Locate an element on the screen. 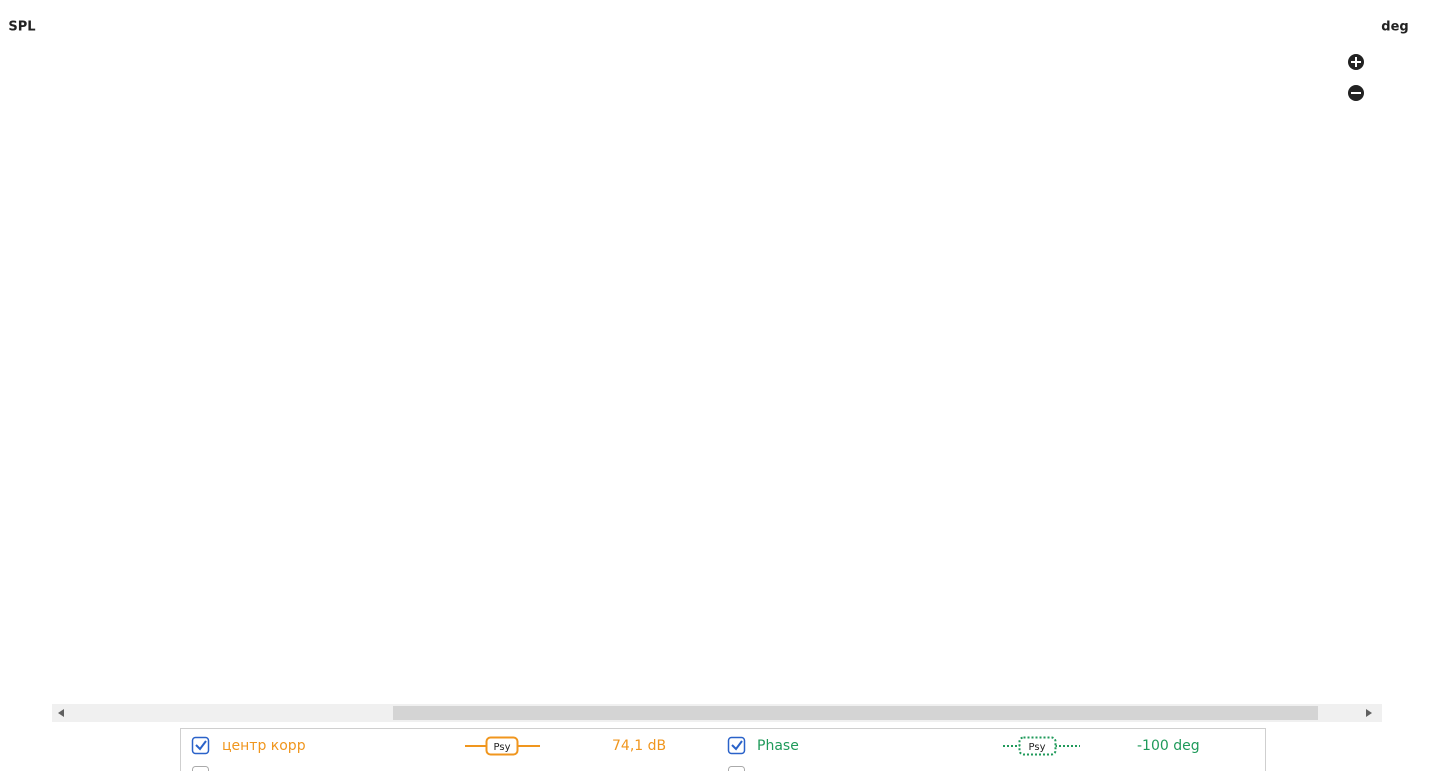 This screenshot has width=1445, height=771. zoom-out is located at coordinates (1356, 93).